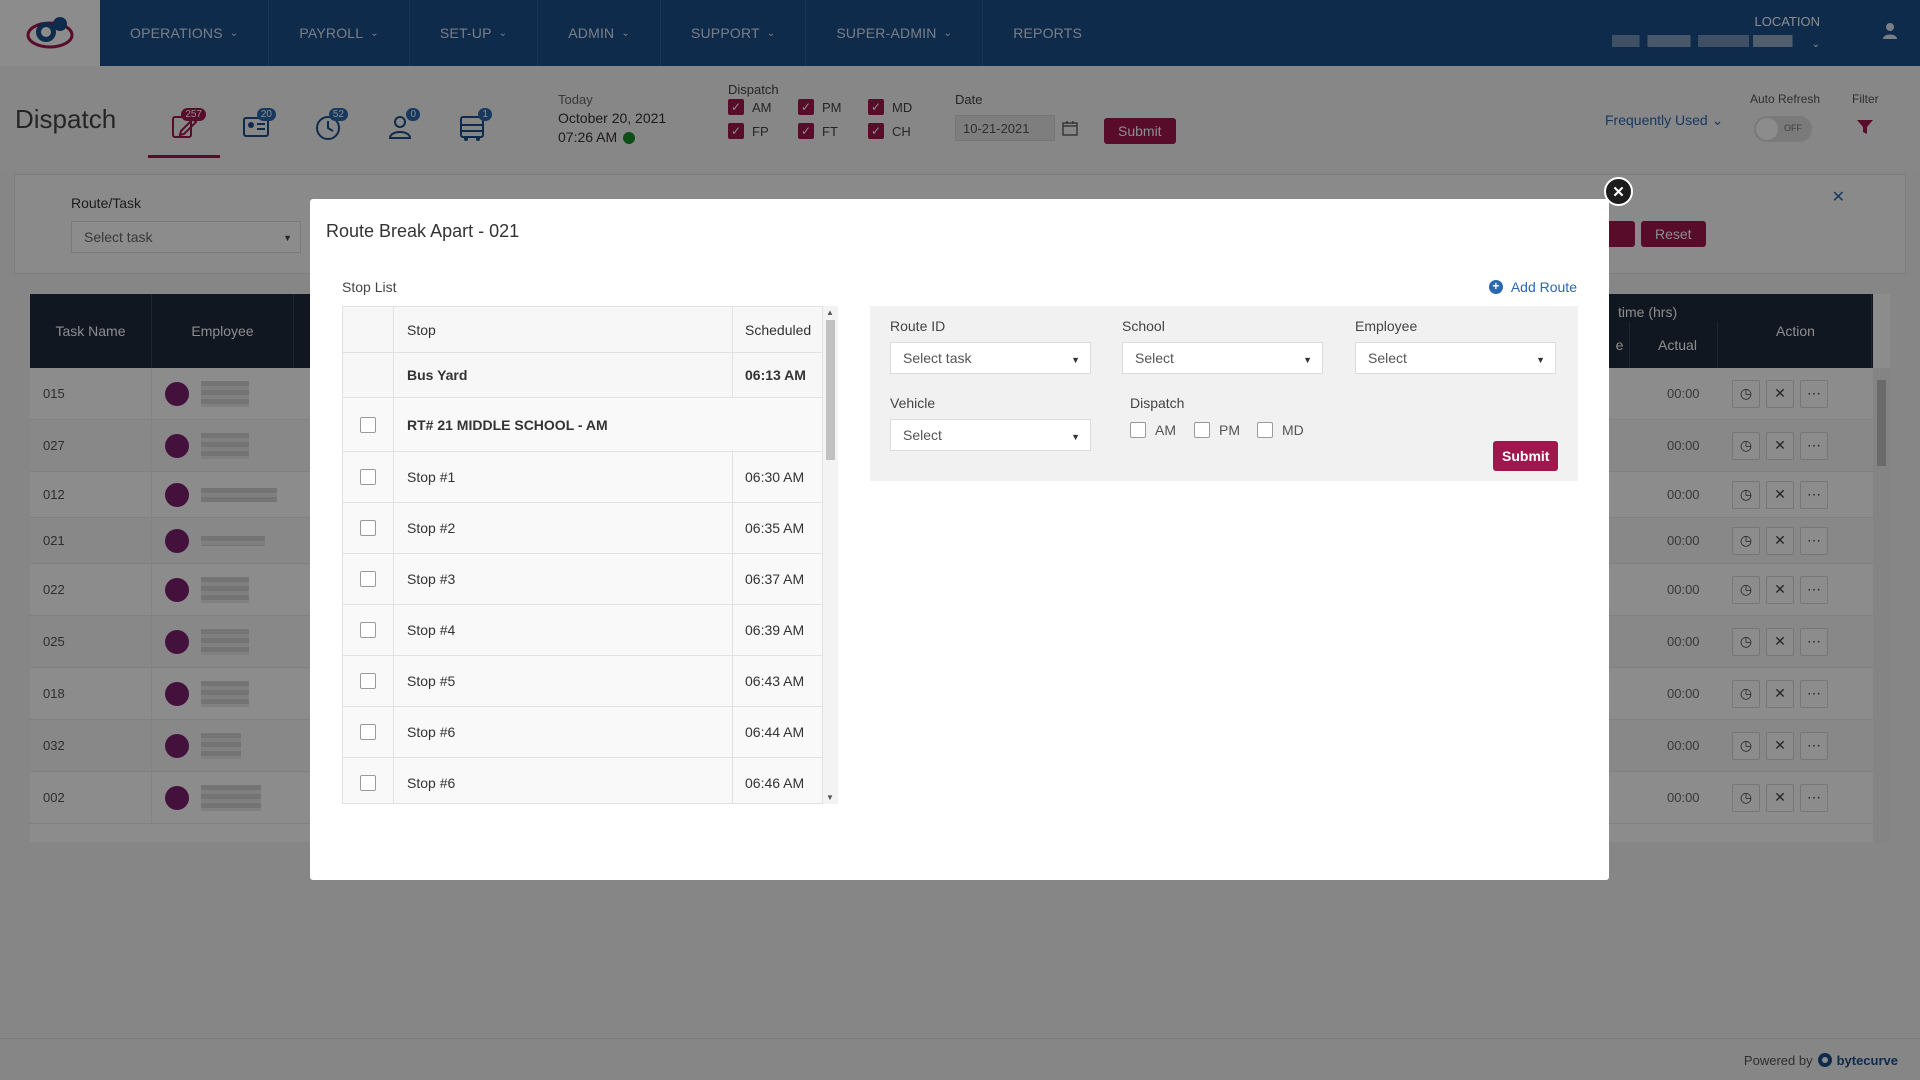  I want to click on stop-row: Stop #4 06:39 AM, so click(582, 630).